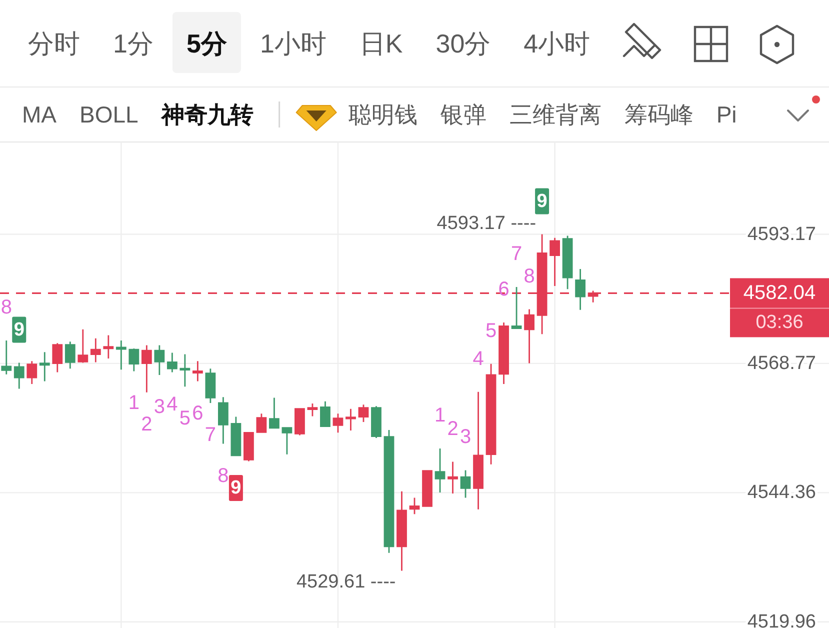  Describe the element at coordinates (781, 363) in the screenshot. I see `y-tick-label: 4568.77` at that location.